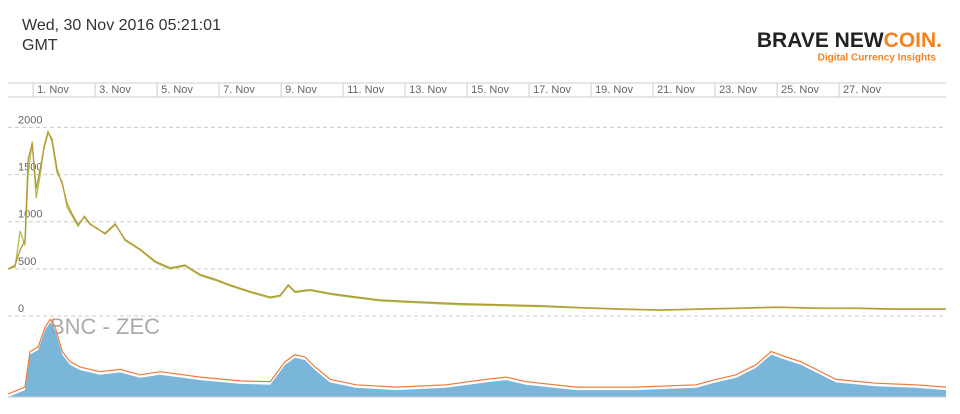  What do you see at coordinates (366, 90) in the screenshot?
I see `x-tick-label: 11. Nov` at bounding box center [366, 90].